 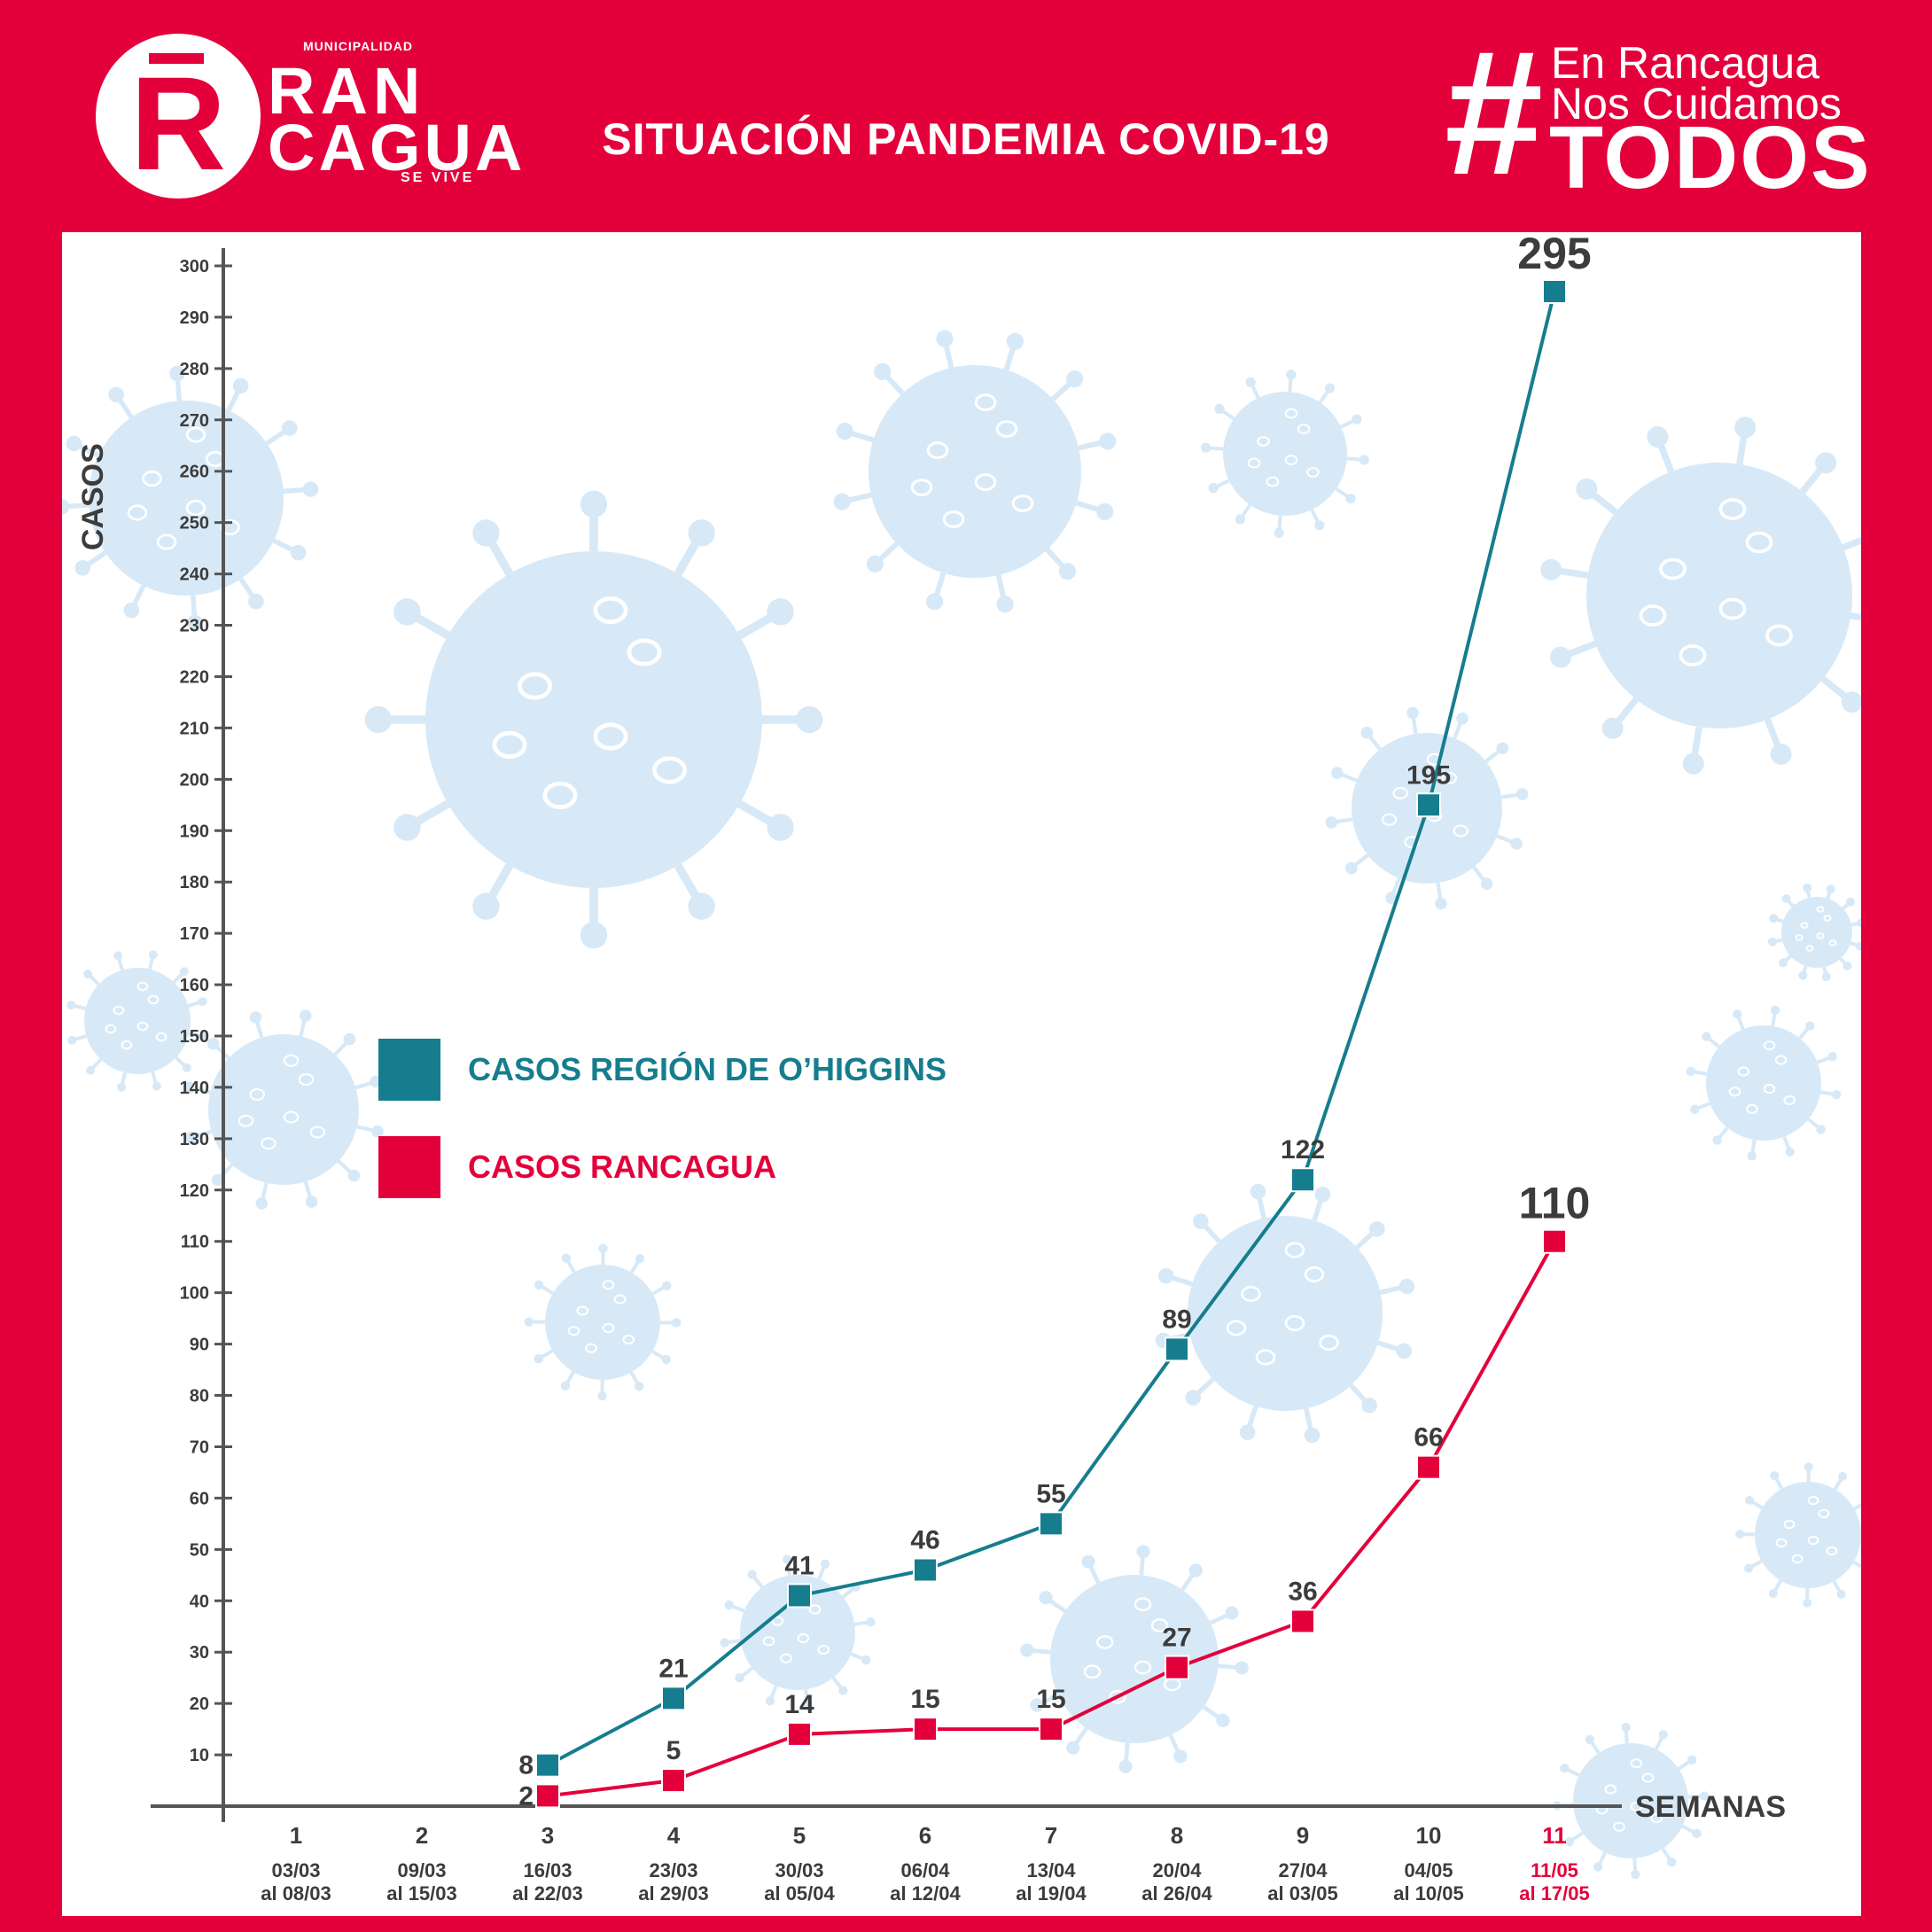 I want to click on y-tick-label: 50, so click(x=200, y=1550).